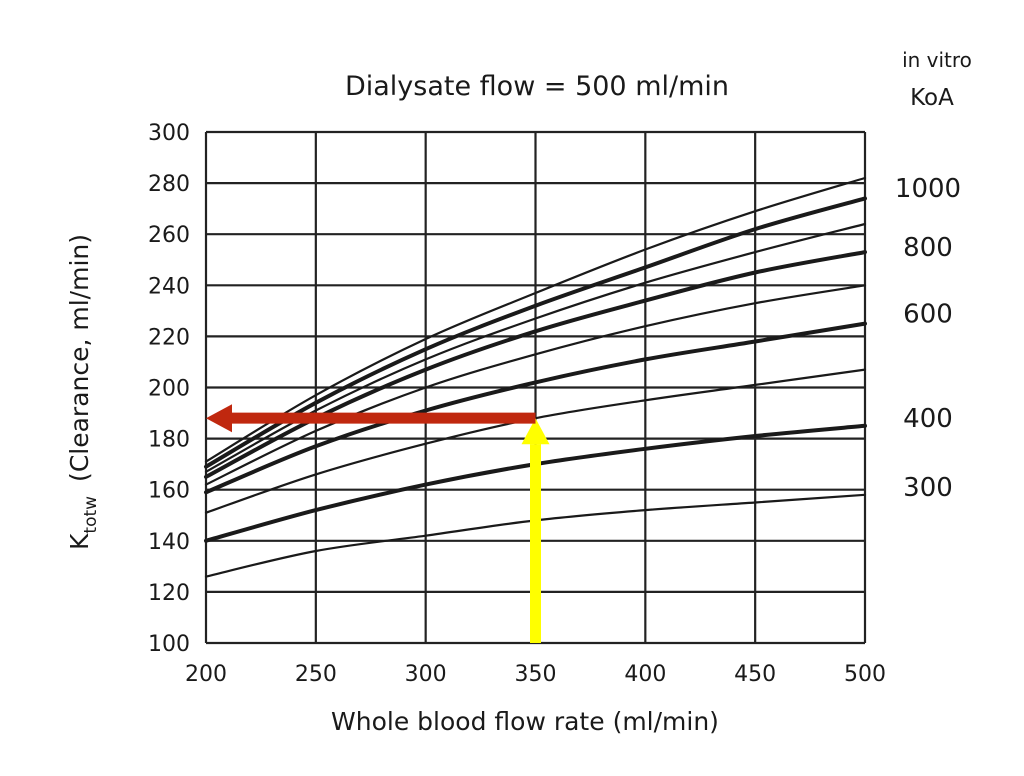 The image size is (1024, 776). What do you see at coordinates (169, 593) in the screenshot?
I see `y-tick-label-120: 120` at bounding box center [169, 593].